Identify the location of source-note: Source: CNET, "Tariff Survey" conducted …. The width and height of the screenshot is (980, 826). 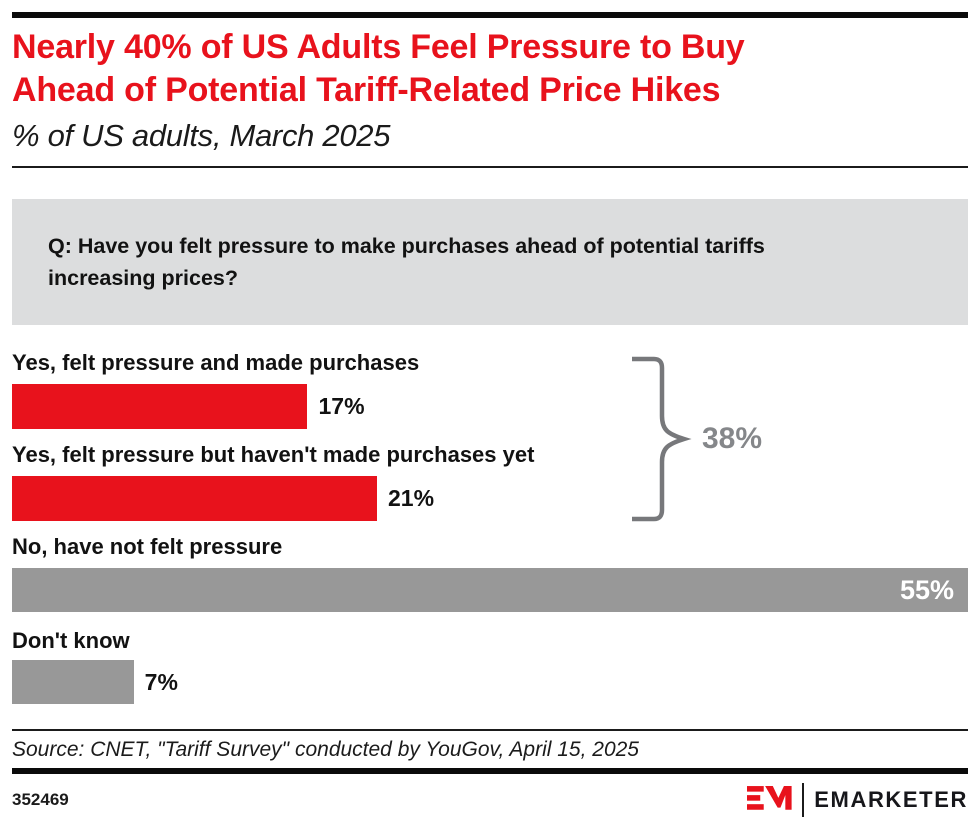
(325, 749).